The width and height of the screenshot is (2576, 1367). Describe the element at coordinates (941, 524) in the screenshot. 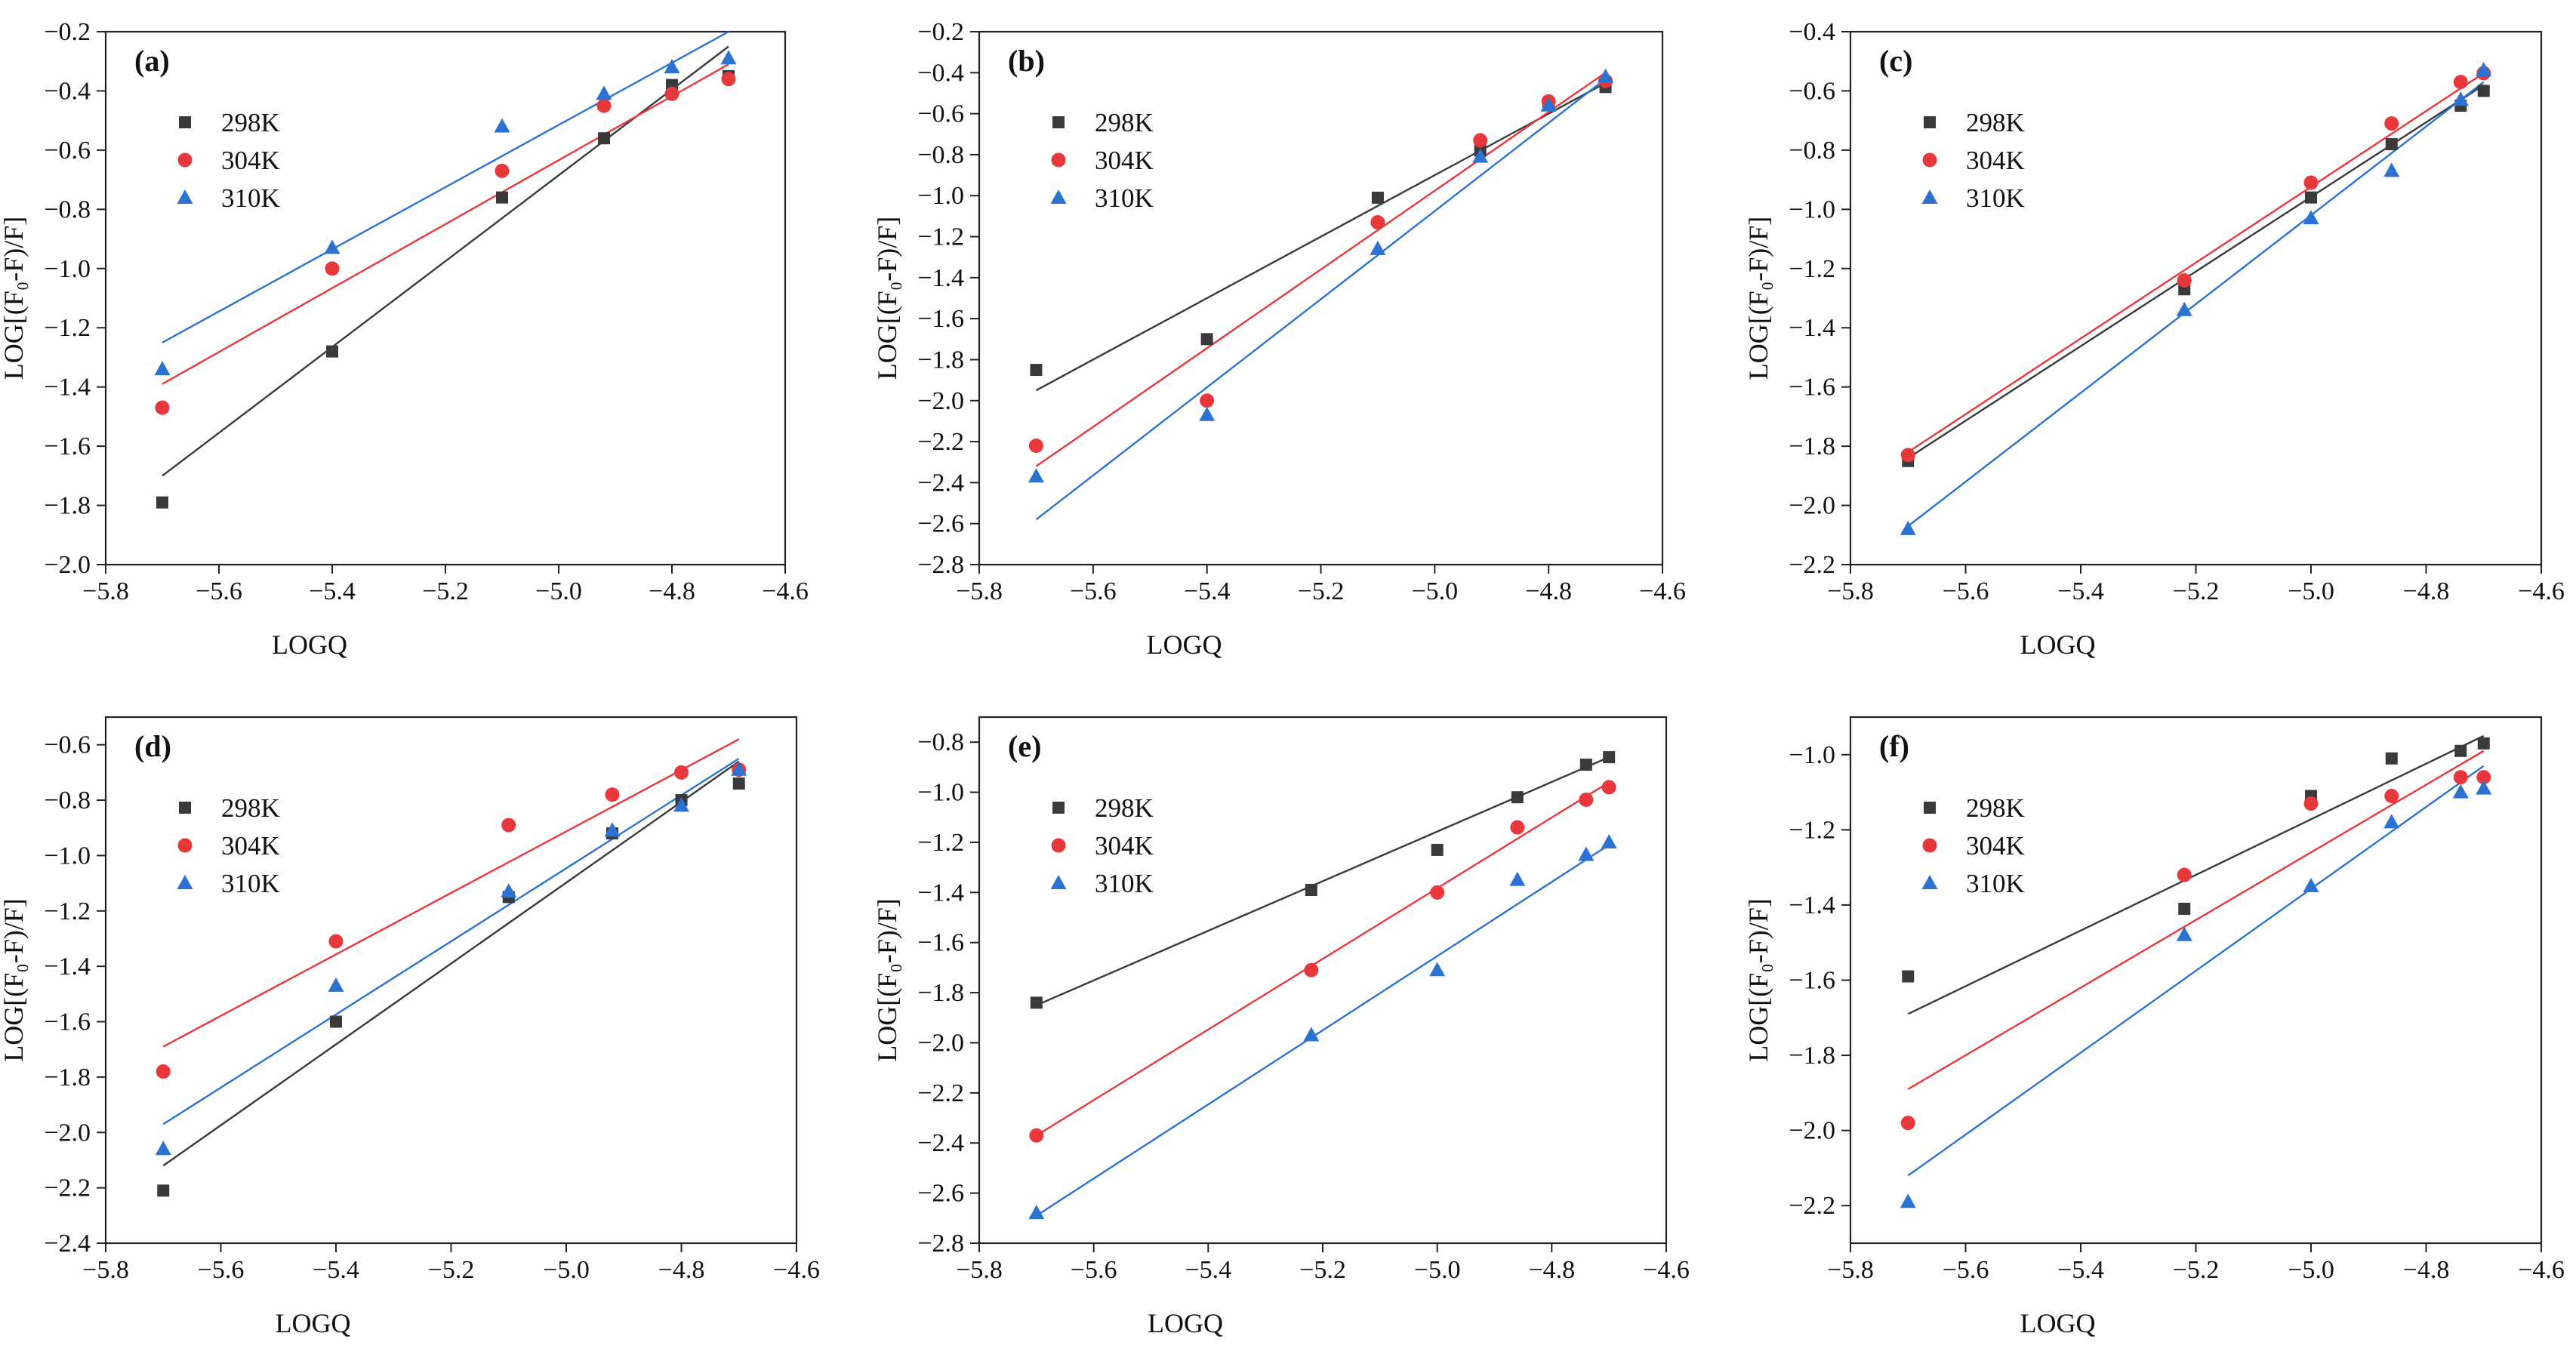

I see `y-tick-label: −2.6` at that location.